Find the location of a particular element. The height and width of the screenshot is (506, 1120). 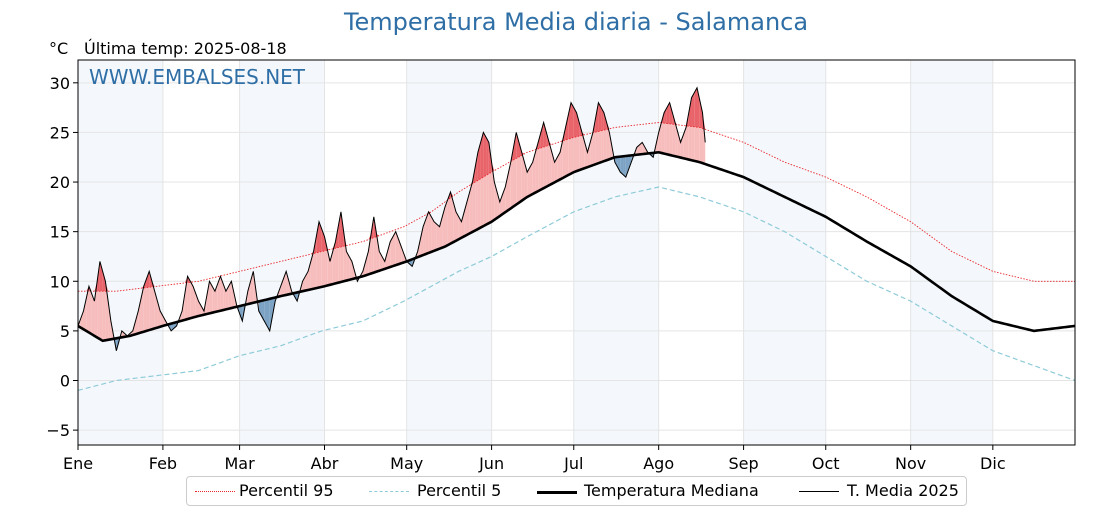

x-tick-label-jul: Jul is located at coordinates (573, 463).